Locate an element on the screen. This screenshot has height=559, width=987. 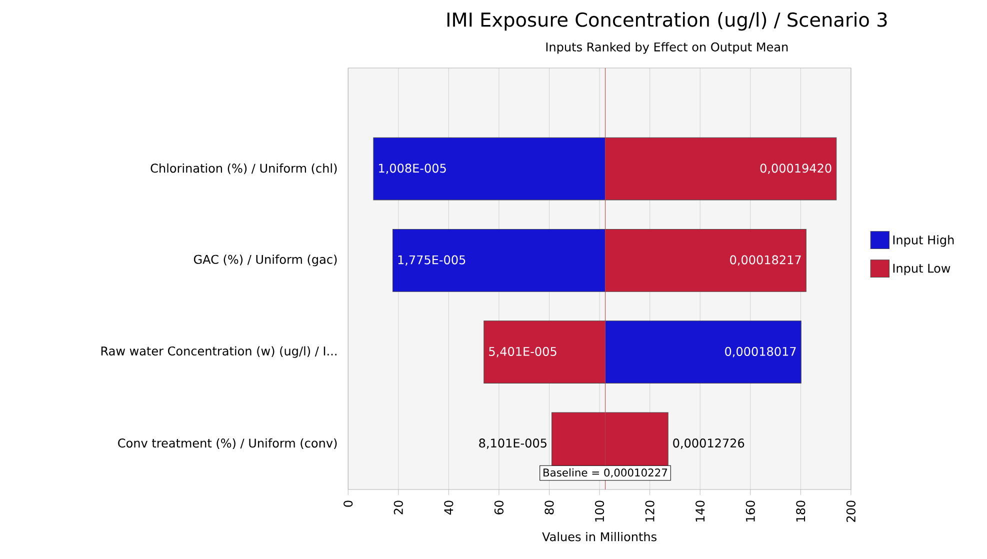
annotation: 1,008E-005 is located at coordinates (412, 169).